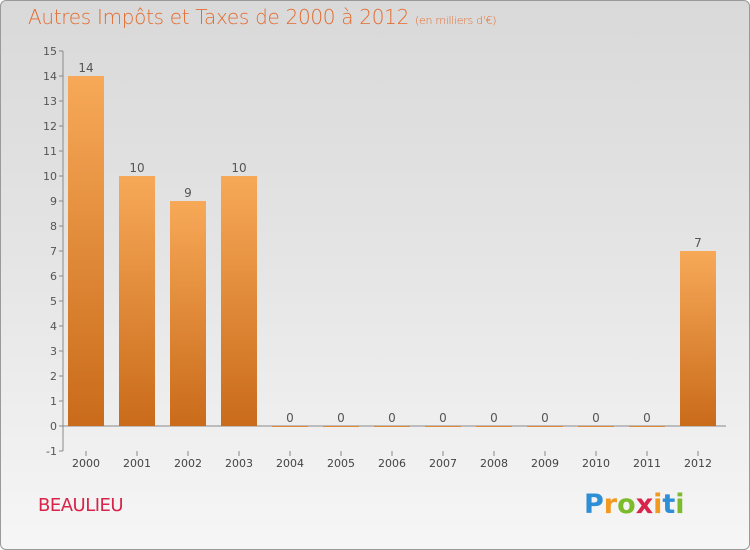  I want to click on x-tick-label: 2010, so click(596, 463).